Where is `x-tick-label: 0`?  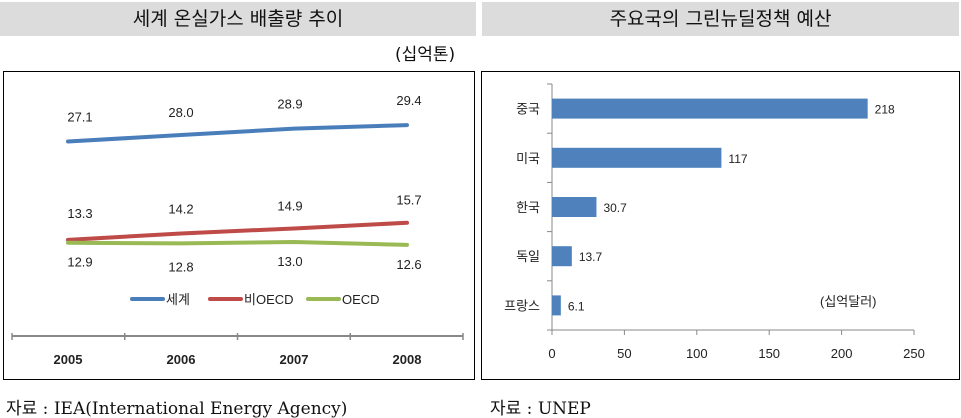 x-tick-label: 0 is located at coordinates (551, 353).